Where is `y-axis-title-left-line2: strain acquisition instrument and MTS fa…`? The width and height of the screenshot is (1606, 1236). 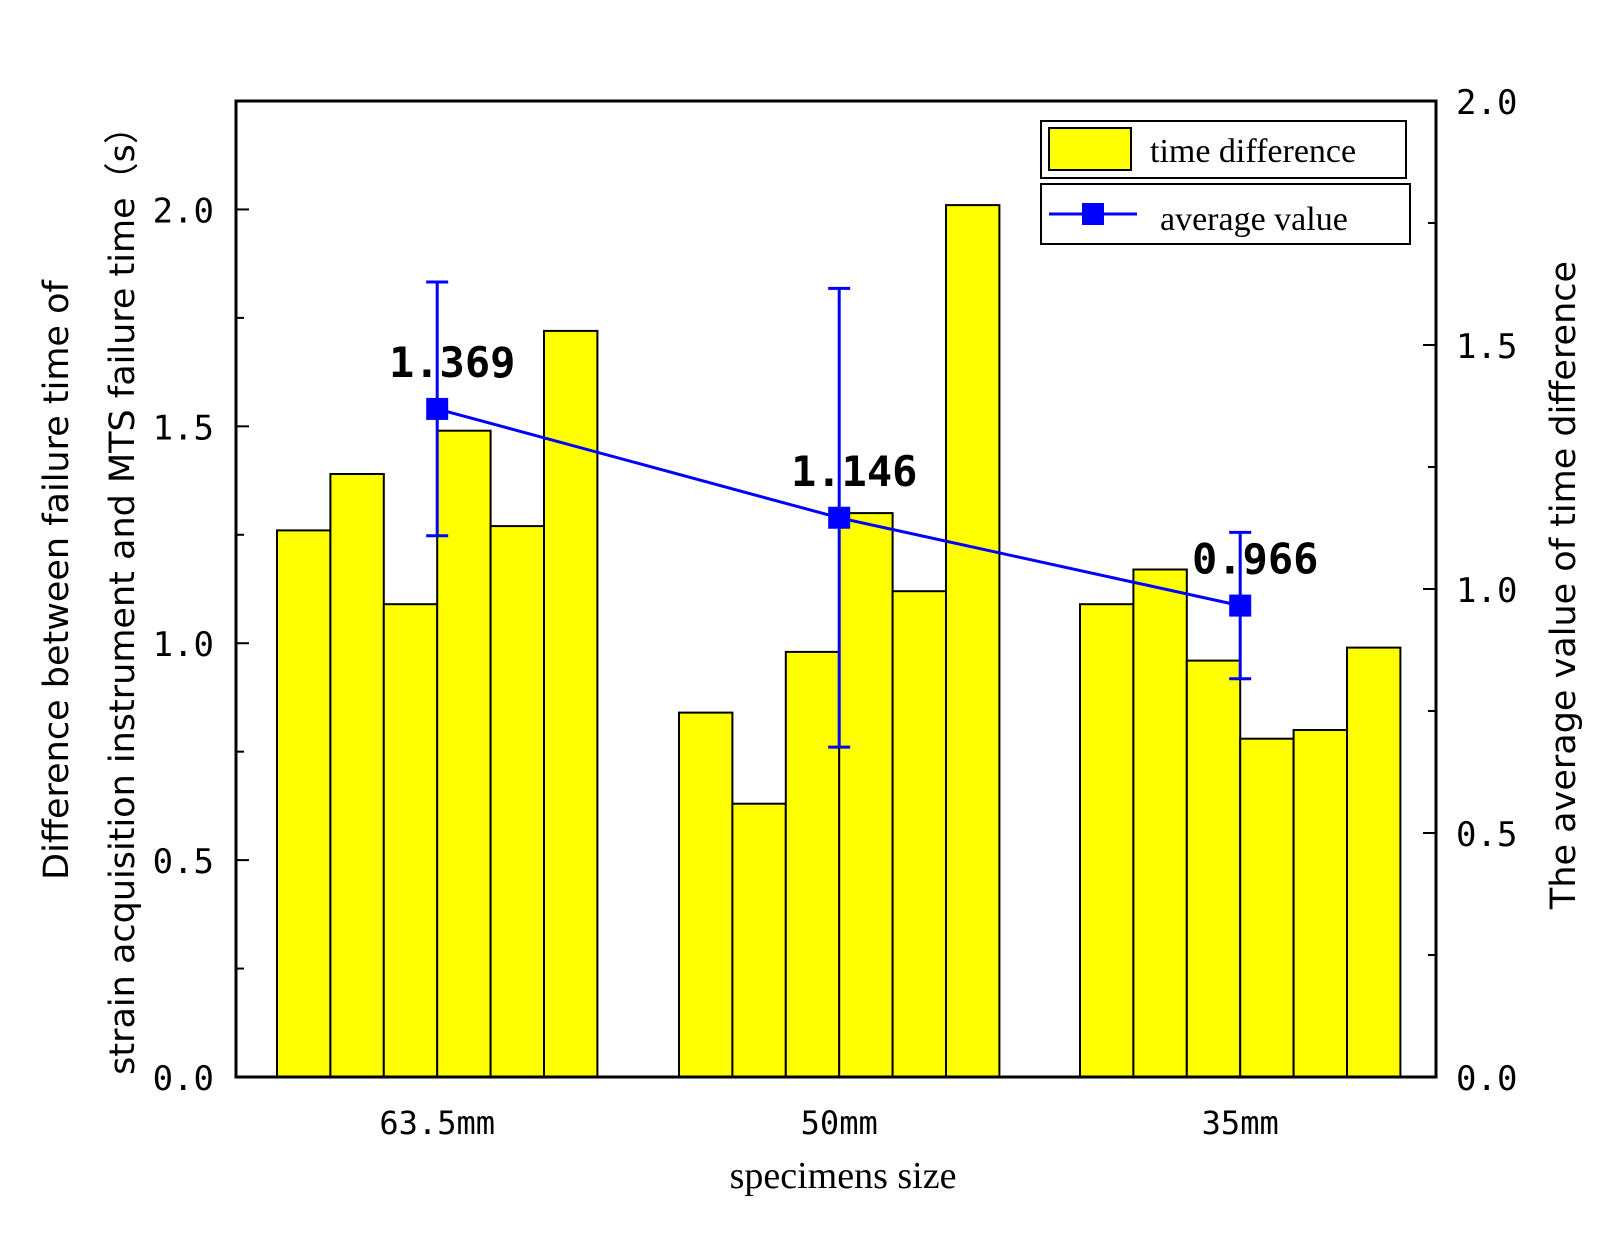 y-axis-title-left-line2: strain acquisition instrument and MTS fa… is located at coordinates (123, 592).